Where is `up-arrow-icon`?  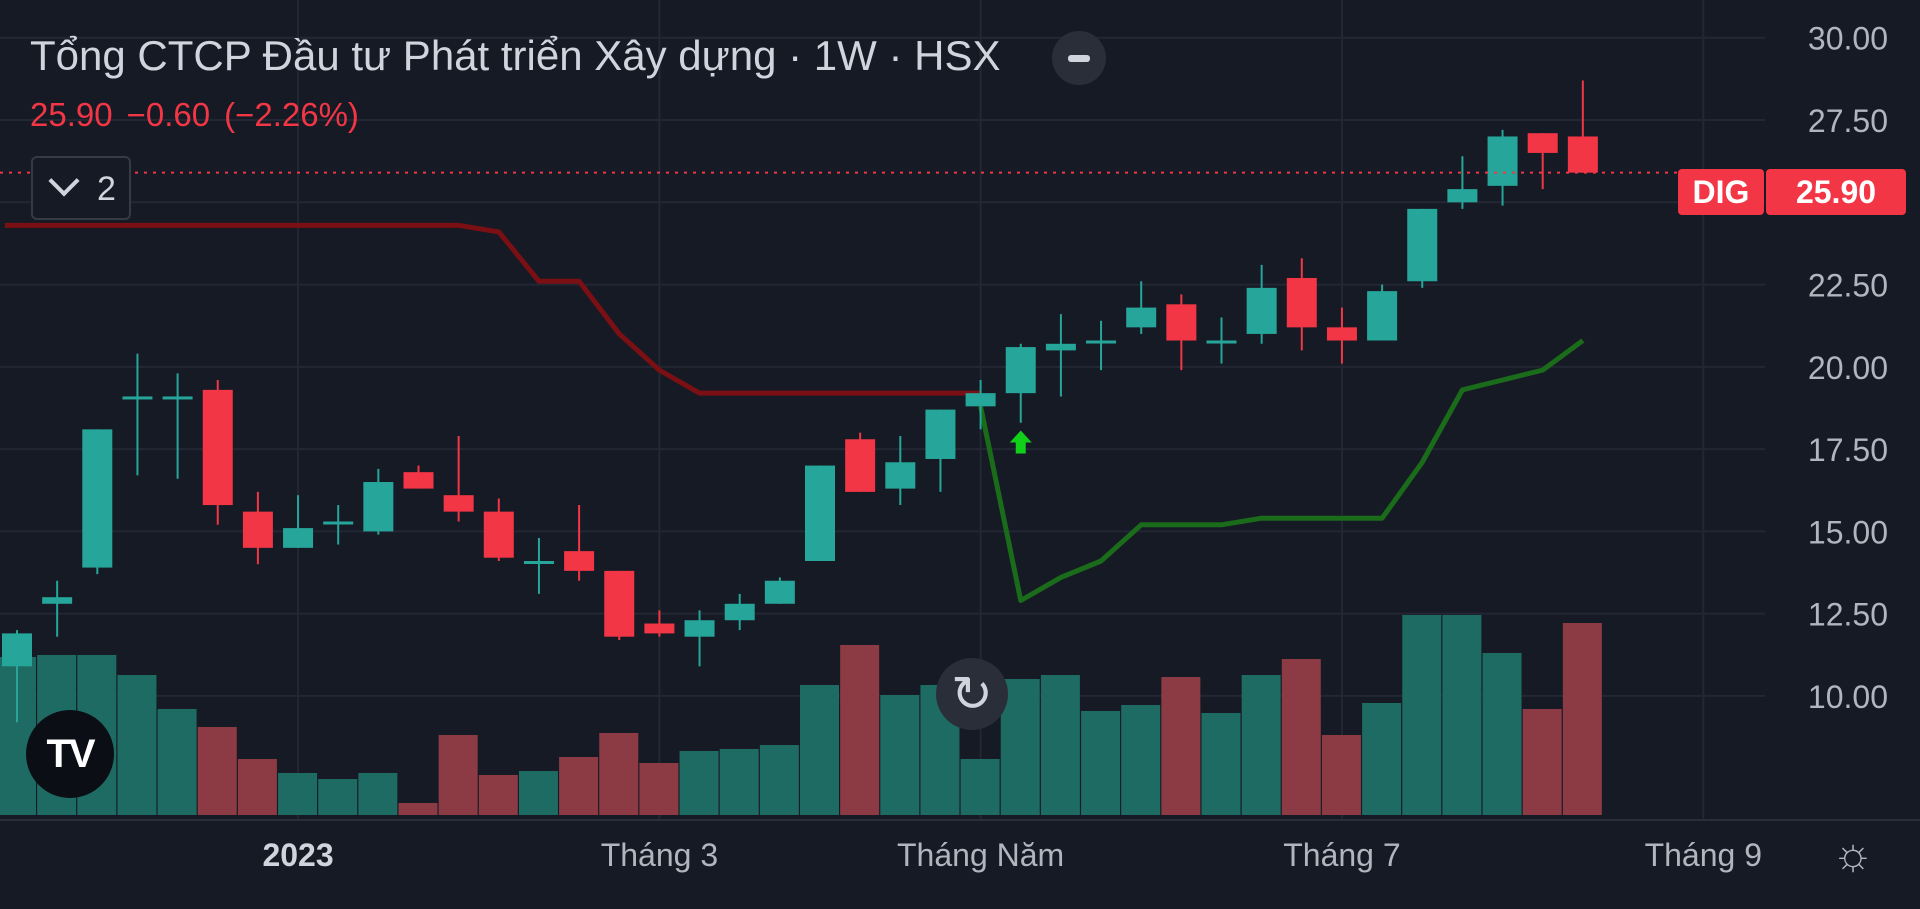
up-arrow-icon is located at coordinates (1020, 442).